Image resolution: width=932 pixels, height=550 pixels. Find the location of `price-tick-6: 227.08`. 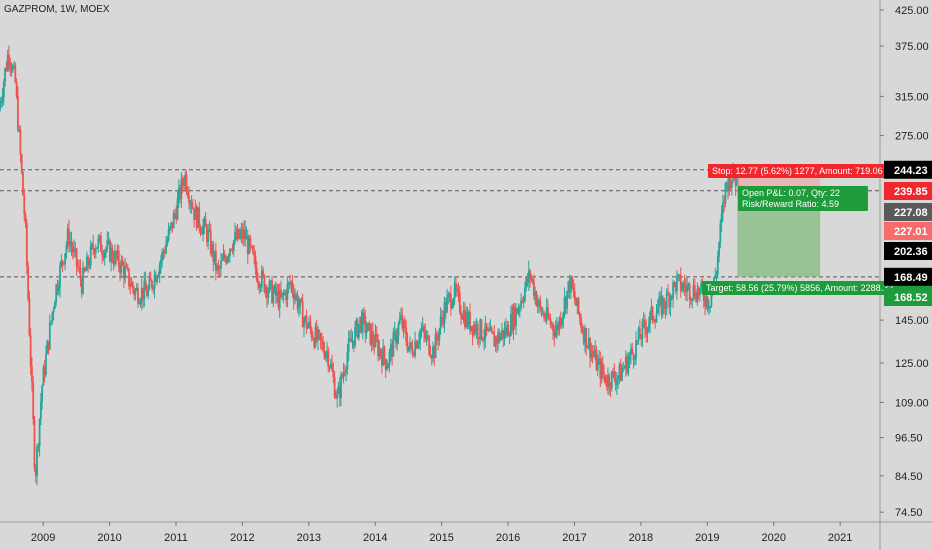

price-tick-6: 227.08 is located at coordinates (911, 213).